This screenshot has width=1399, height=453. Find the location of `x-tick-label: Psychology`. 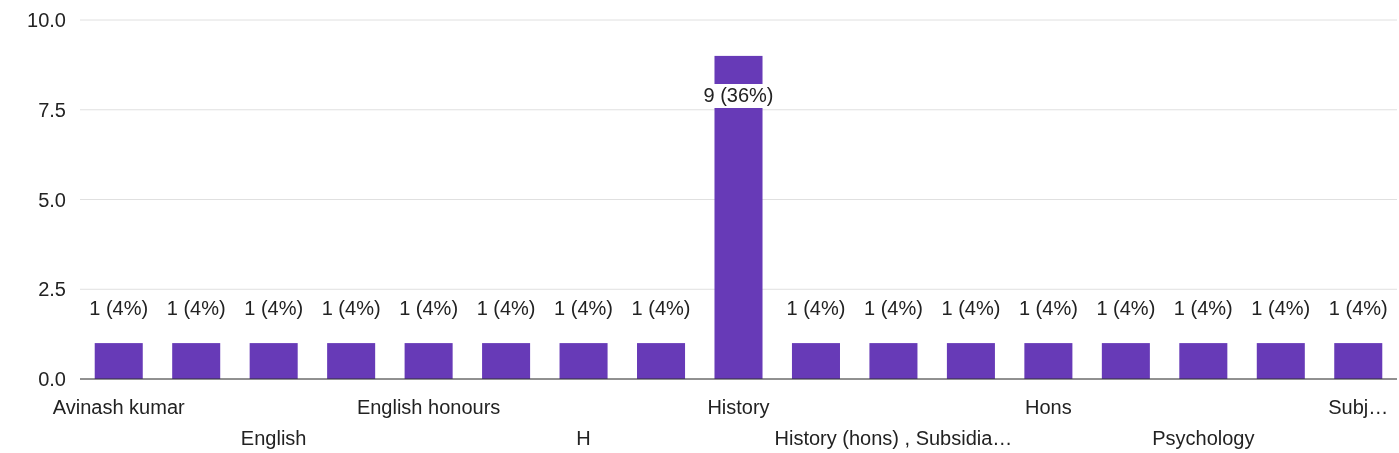

x-tick-label: Psychology is located at coordinates (1203, 438).